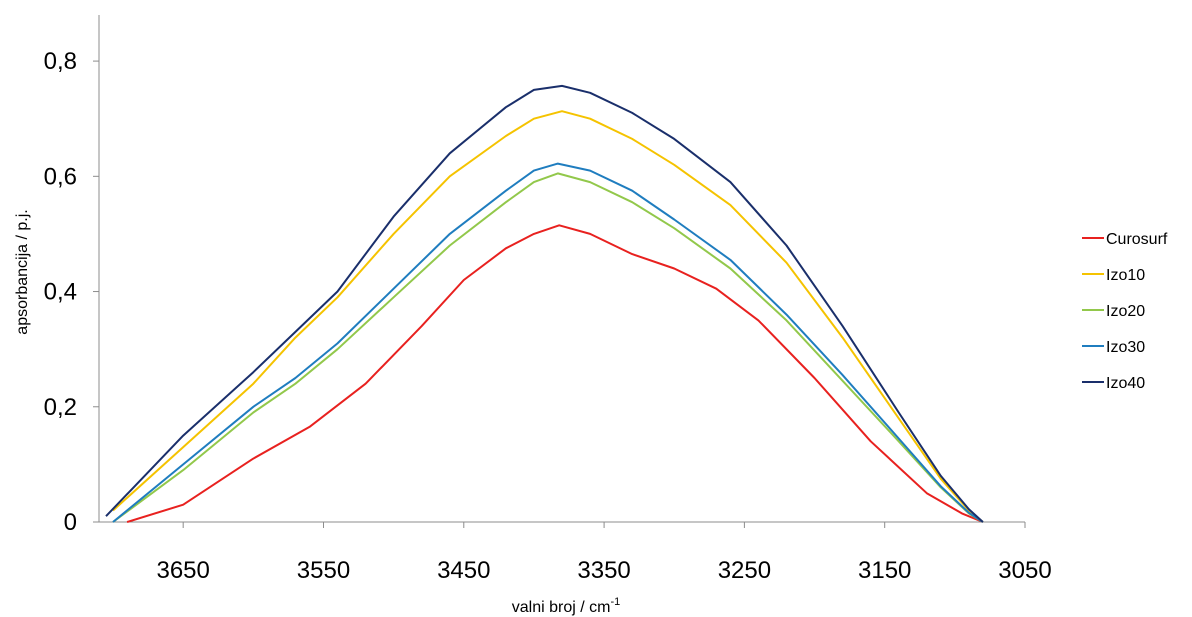 The width and height of the screenshot is (1192, 617). What do you see at coordinates (884, 570) in the screenshot?
I see `x-tick-label: 3150` at bounding box center [884, 570].